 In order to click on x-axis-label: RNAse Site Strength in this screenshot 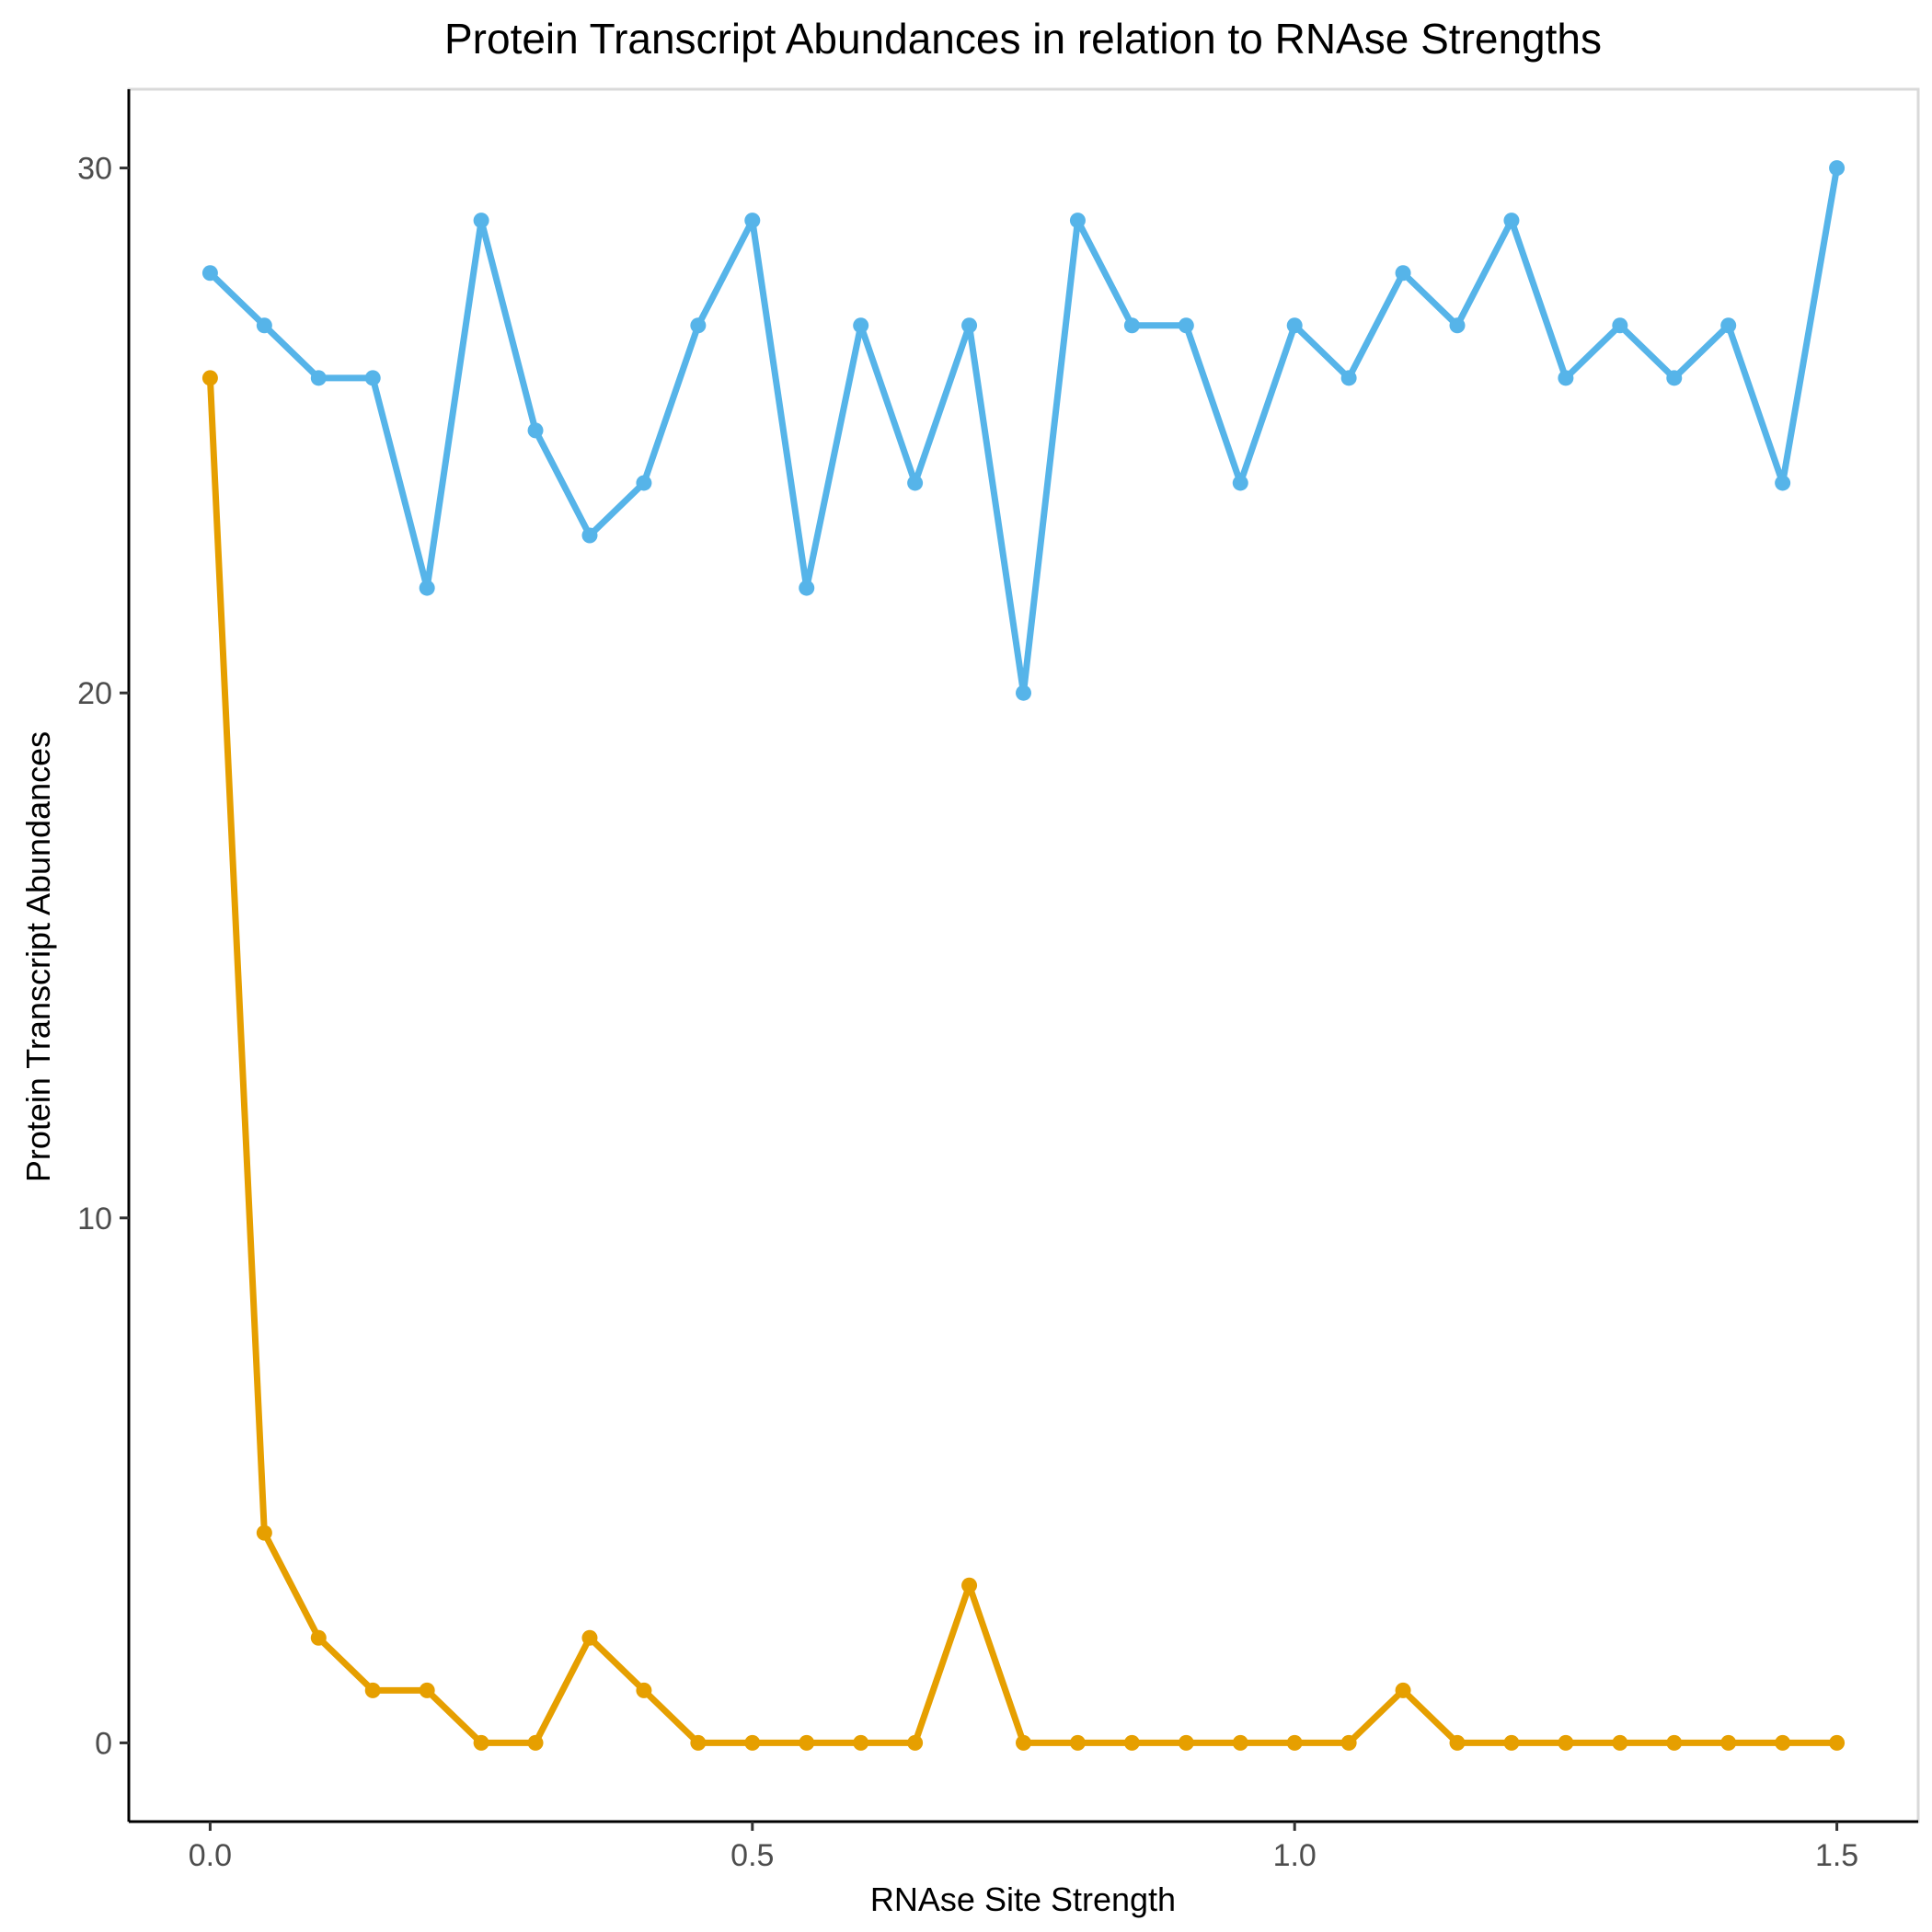, I will do `click(1023, 1899)`.